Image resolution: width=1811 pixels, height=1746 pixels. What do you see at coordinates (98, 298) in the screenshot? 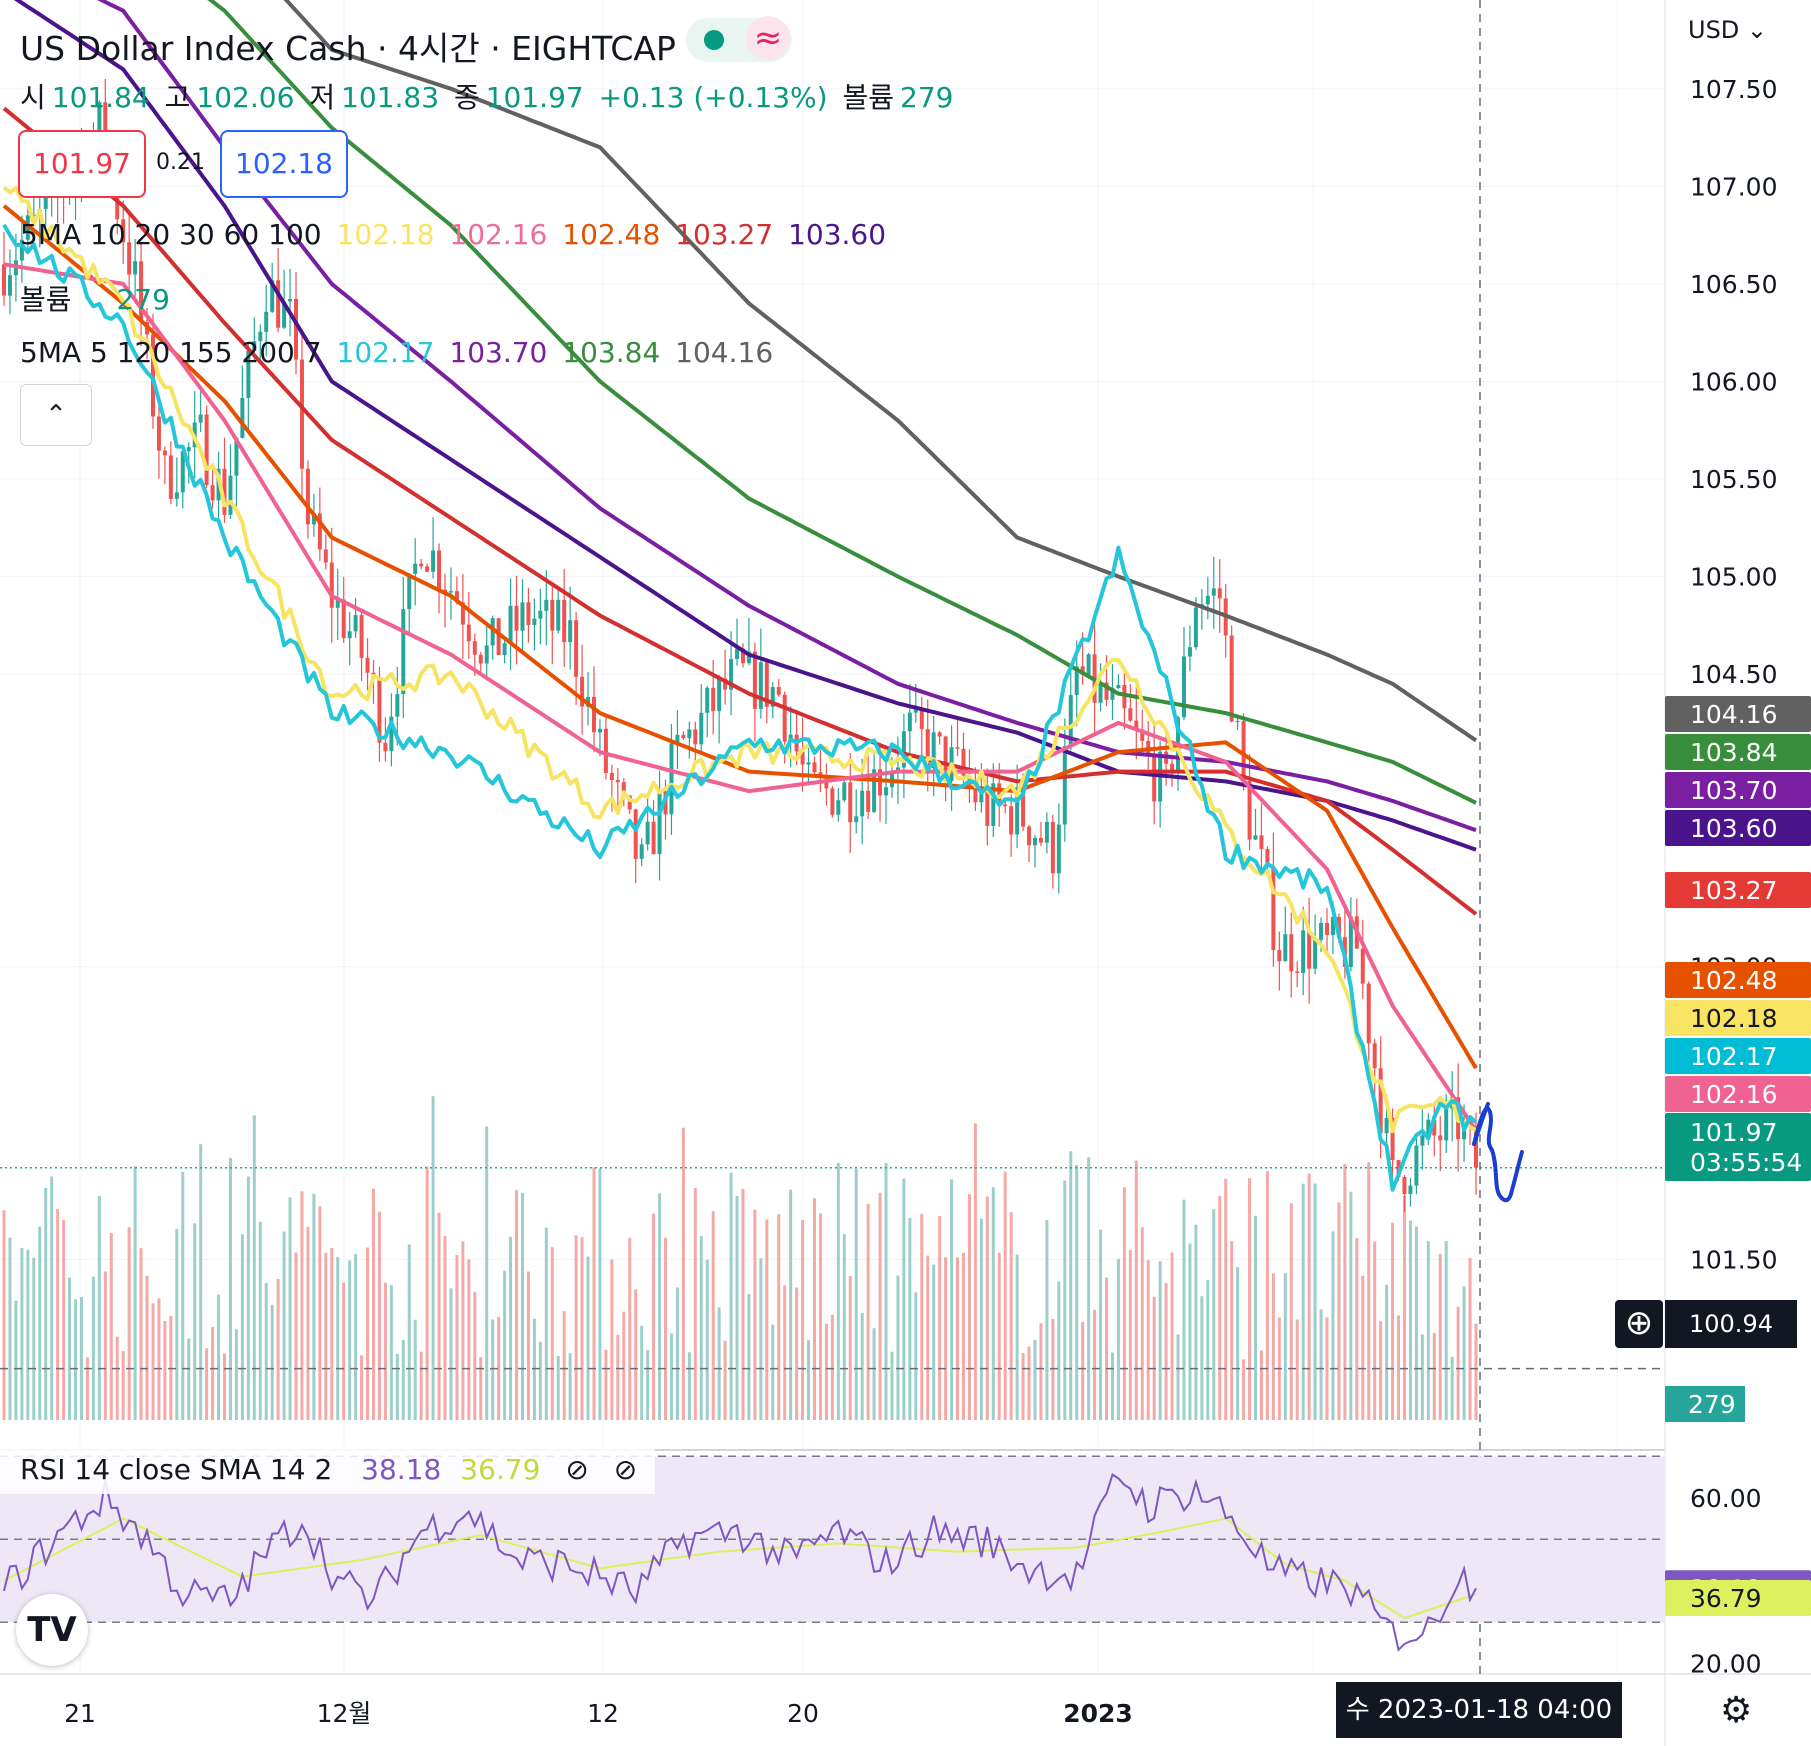
I see `volume-legend: 볼륨 279` at bounding box center [98, 298].